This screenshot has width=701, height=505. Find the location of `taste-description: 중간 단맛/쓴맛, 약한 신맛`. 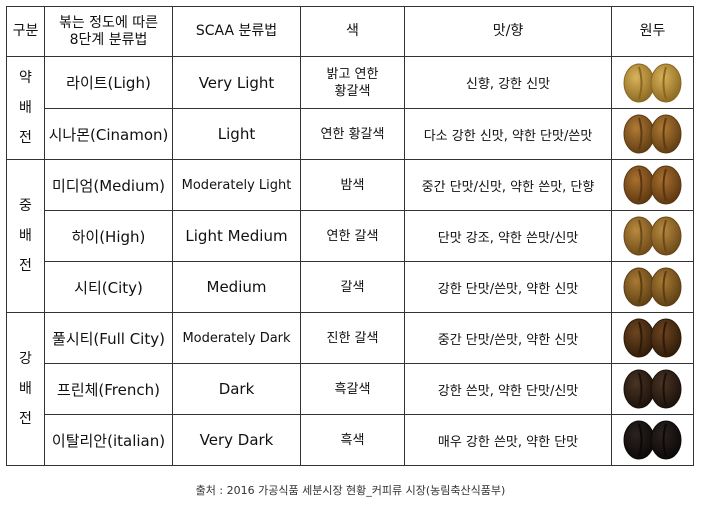

taste-description: 중간 단맛/쓴맛, 약한 신맛 is located at coordinates (508, 338).